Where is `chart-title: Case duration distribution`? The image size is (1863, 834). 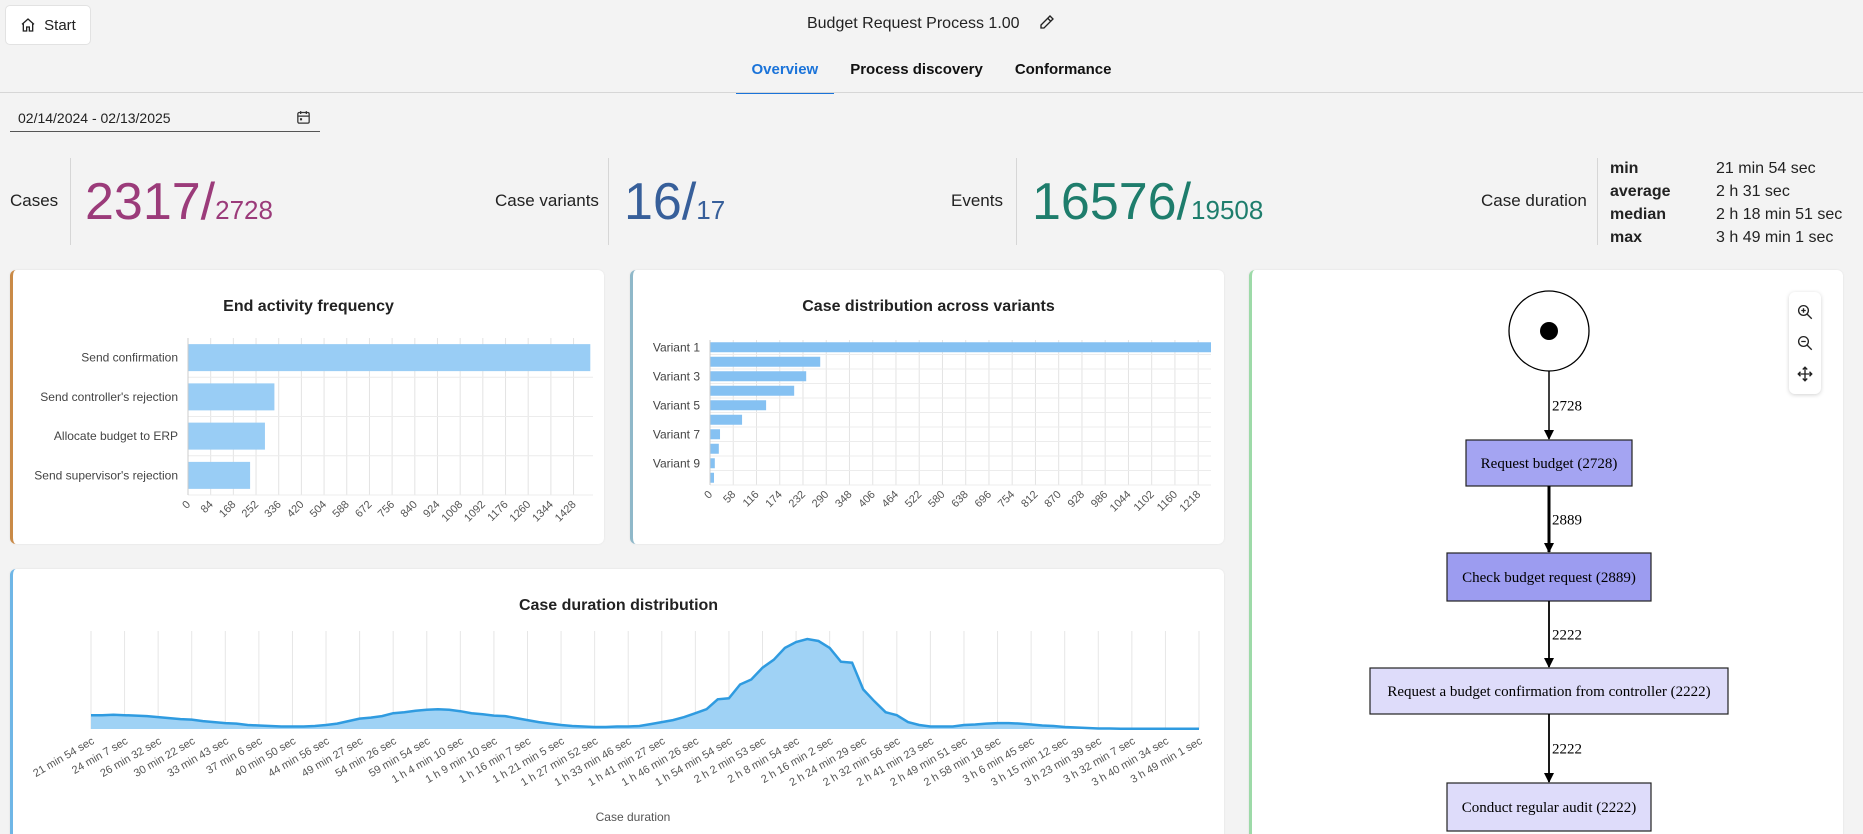
chart-title: Case duration distribution is located at coordinates (618, 605).